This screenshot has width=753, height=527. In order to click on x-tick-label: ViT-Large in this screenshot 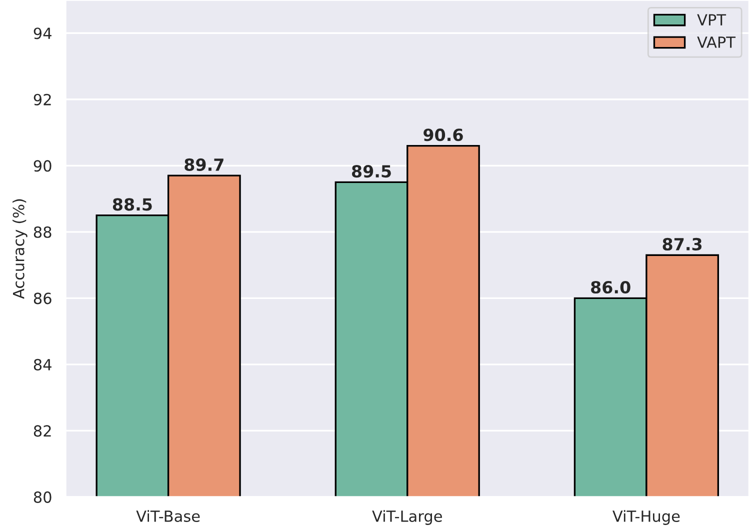, I will do `click(407, 517)`.